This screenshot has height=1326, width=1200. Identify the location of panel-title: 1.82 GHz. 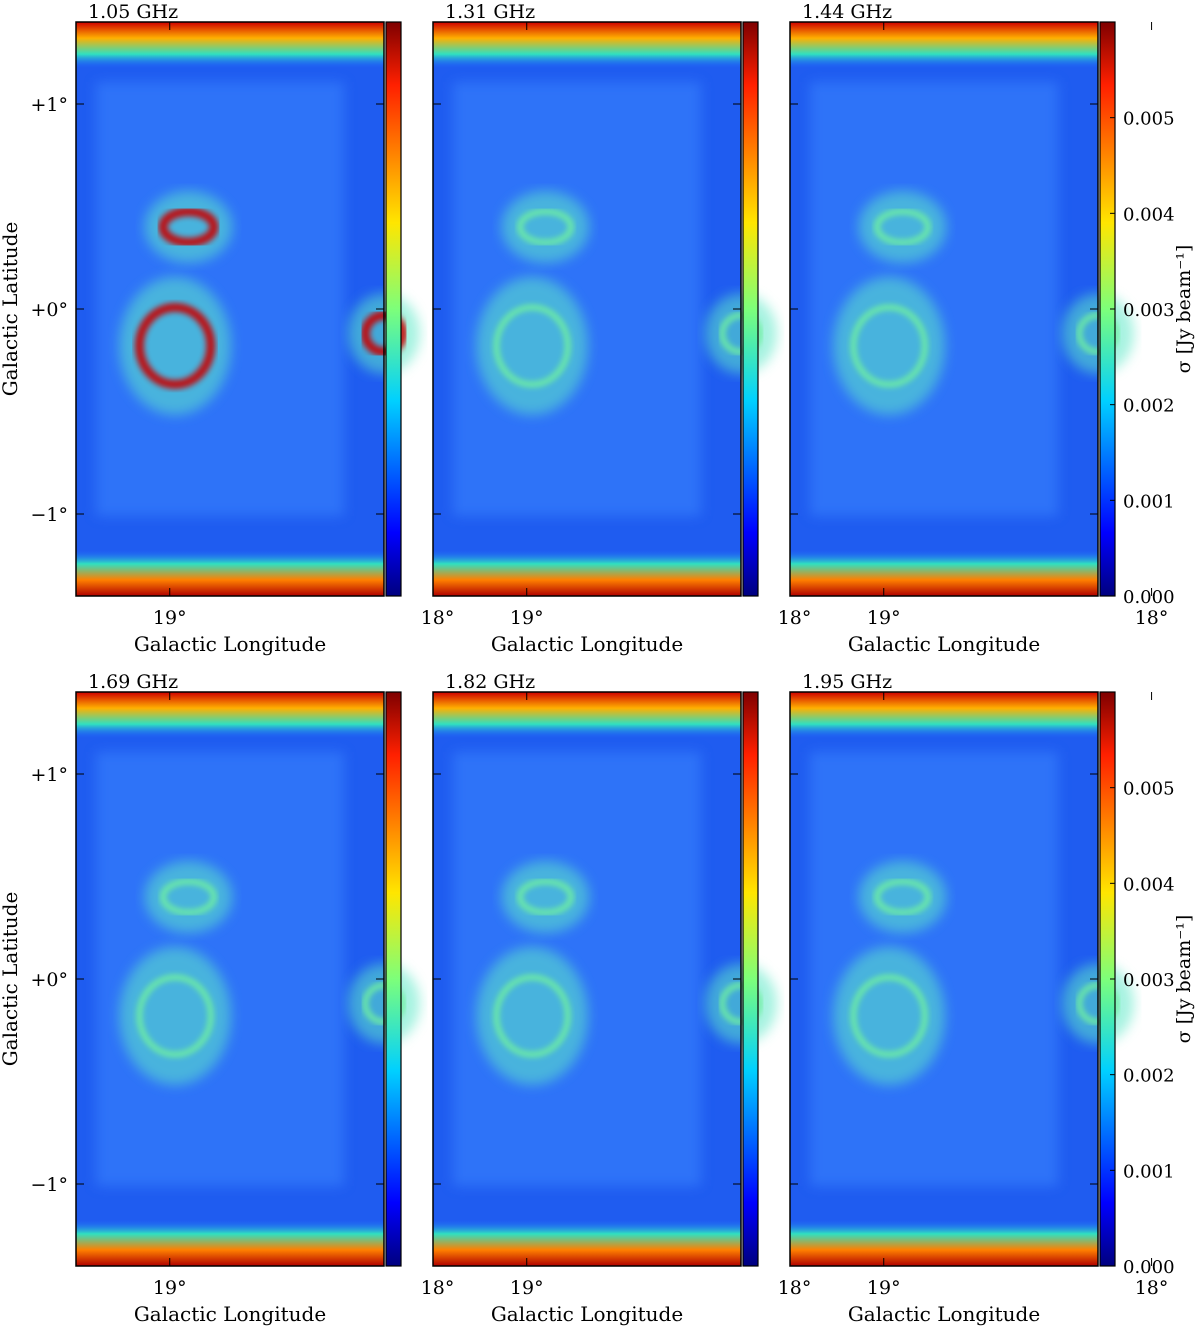
(490, 682).